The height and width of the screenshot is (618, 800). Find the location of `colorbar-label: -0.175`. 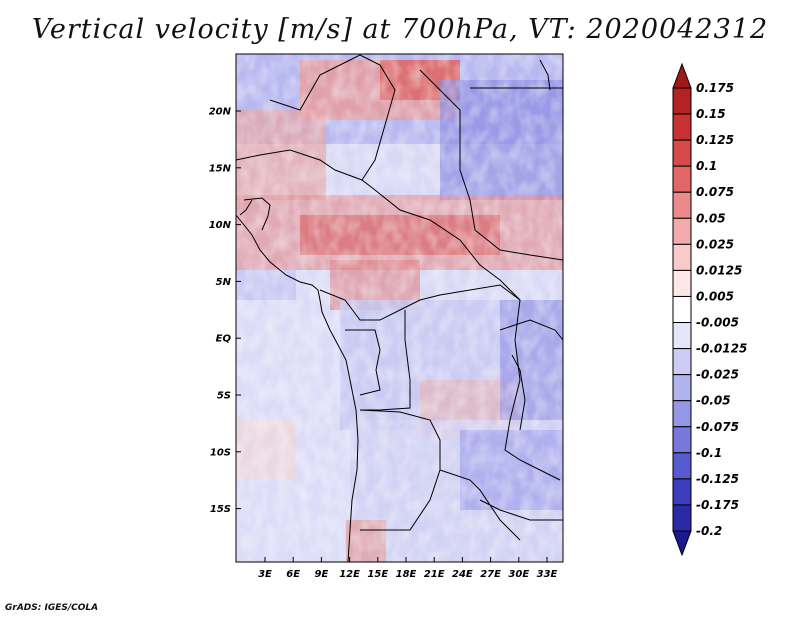

colorbar-label: -0.175 is located at coordinates (717, 505).